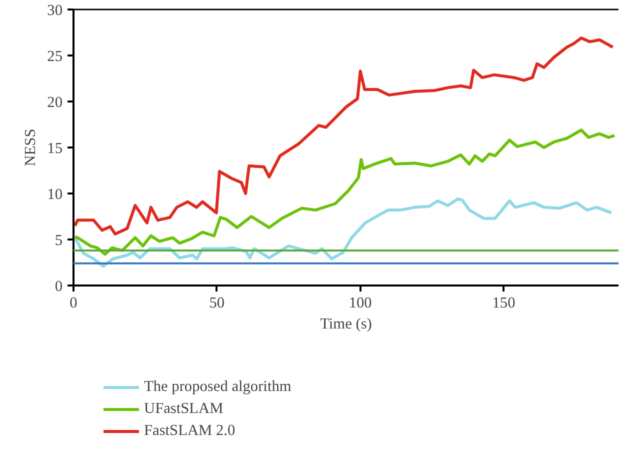 This screenshot has height=461, width=620. Describe the element at coordinates (55, 56) in the screenshot. I see `y-tick-label: 25` at that location.